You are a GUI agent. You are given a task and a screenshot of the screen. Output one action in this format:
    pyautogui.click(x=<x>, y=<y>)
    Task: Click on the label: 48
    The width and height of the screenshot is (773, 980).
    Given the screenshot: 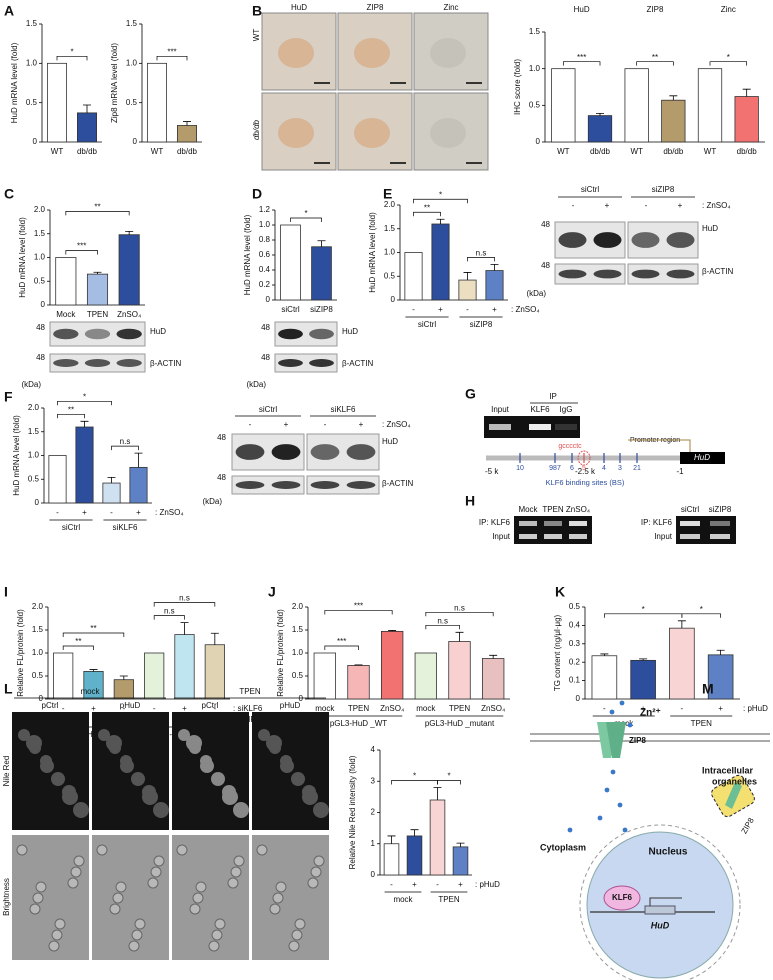 What is the action you would take?
    pyautogui.click(x=40, y=327)
    